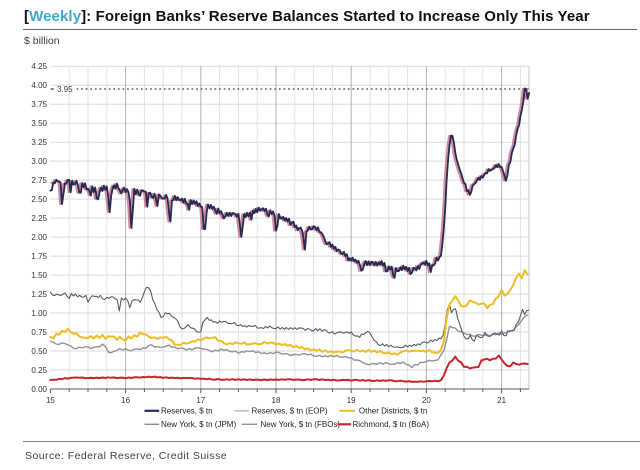 The height and width of the screenshot is (470, 640). Describe the element at coordinates (39, 199) in the screenshot. I see `svg-text: 2.50` at that location.